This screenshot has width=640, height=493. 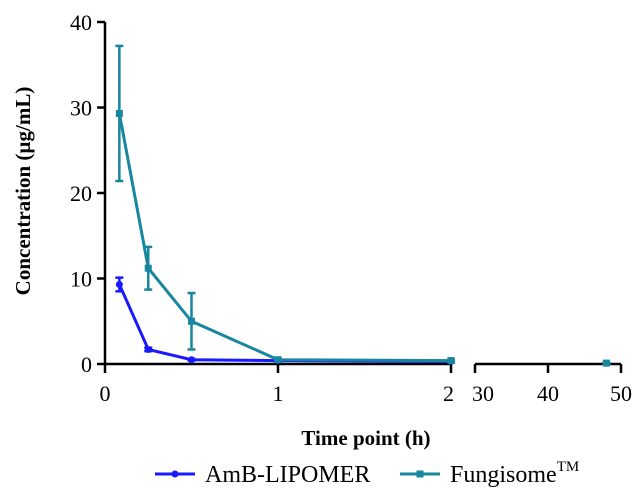 What do you see at coordinates (483, 393) in the screenshot?
I see `x-tick-label: 30` at bounding box center [483, 393].